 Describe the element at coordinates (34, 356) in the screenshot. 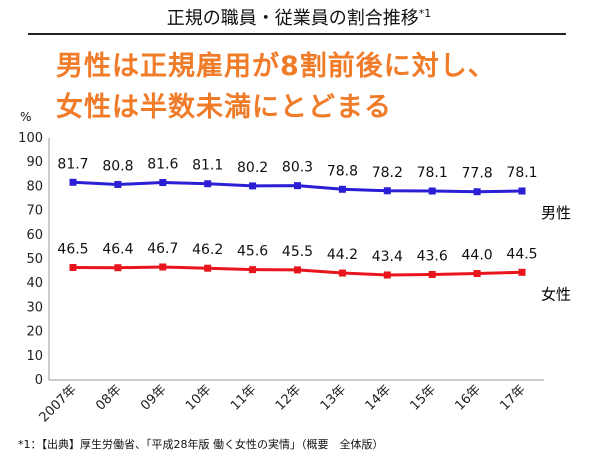

I see `y-tick-label: 10` at that location.